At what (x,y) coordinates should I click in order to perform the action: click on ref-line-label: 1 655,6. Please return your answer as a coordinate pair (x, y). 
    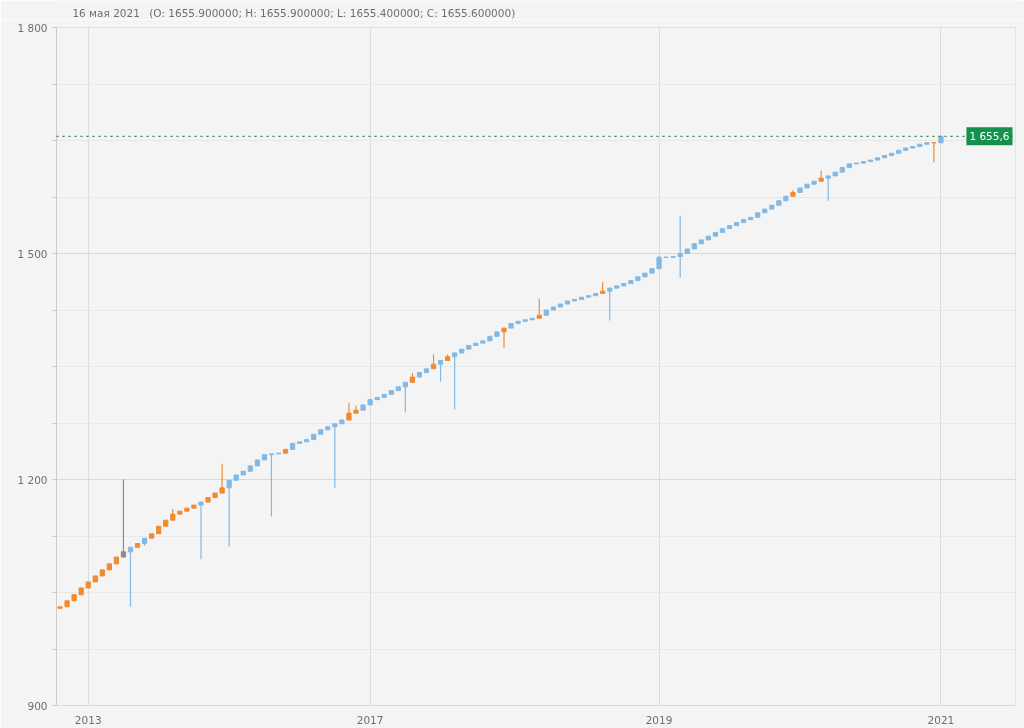
    Looking at the image, I should click on (989, 136).